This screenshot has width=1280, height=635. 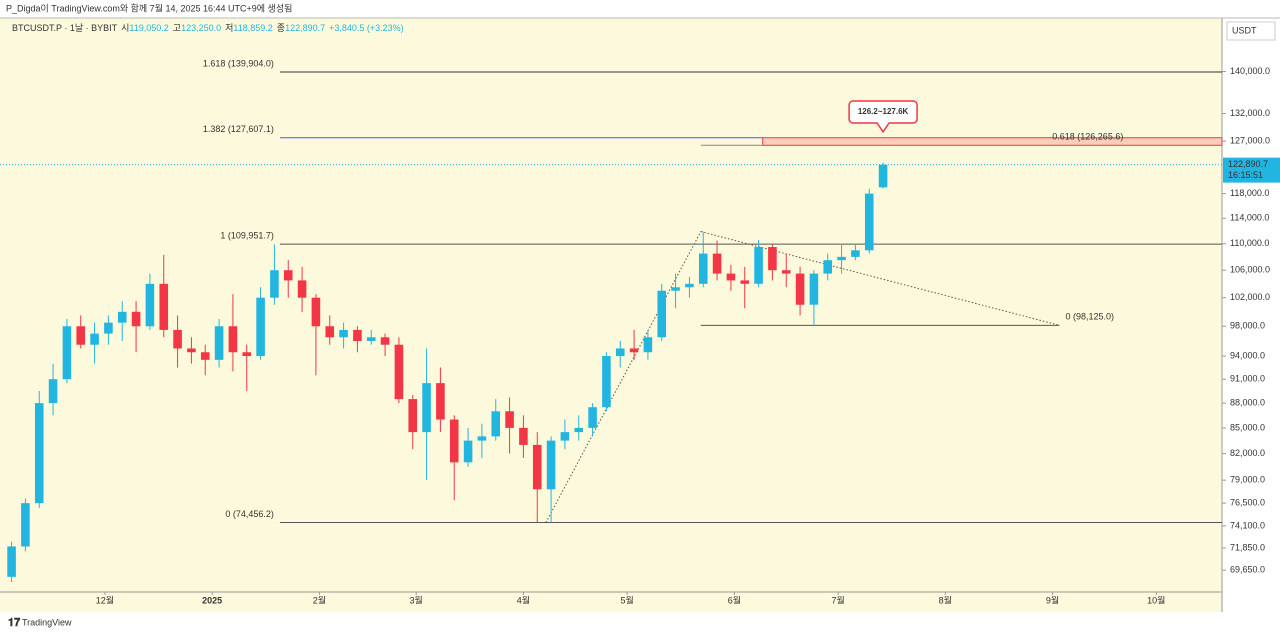 I want to click on fib-level-label: 0.618 (126,265.6), so click(x=1087, y=137).